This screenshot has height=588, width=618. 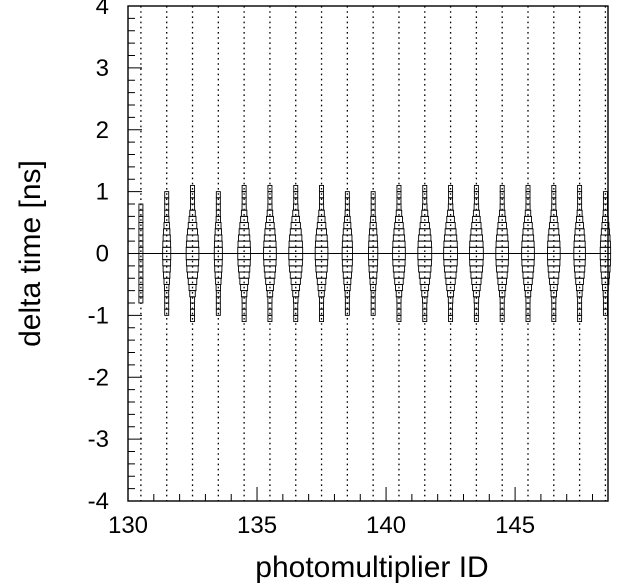 What do you see at coordinates (102, 192) in the screenshot?
I see `y-tick-label: 1` at bounding box center [102, 192].